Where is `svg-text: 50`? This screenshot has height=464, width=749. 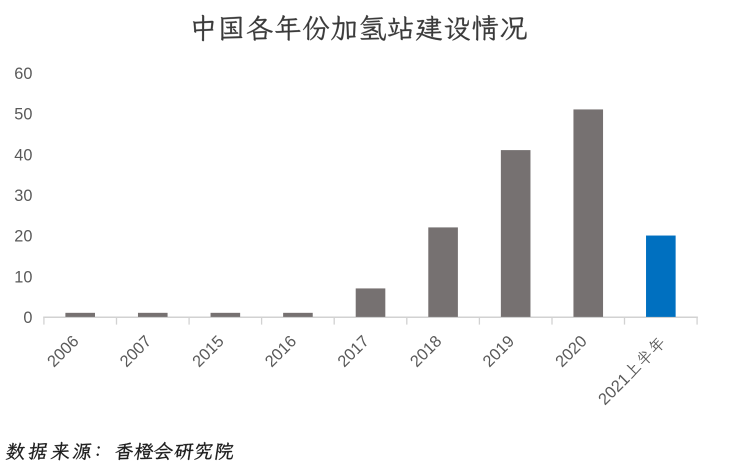 svg-text: 50 is located at coordinates (23, 115).